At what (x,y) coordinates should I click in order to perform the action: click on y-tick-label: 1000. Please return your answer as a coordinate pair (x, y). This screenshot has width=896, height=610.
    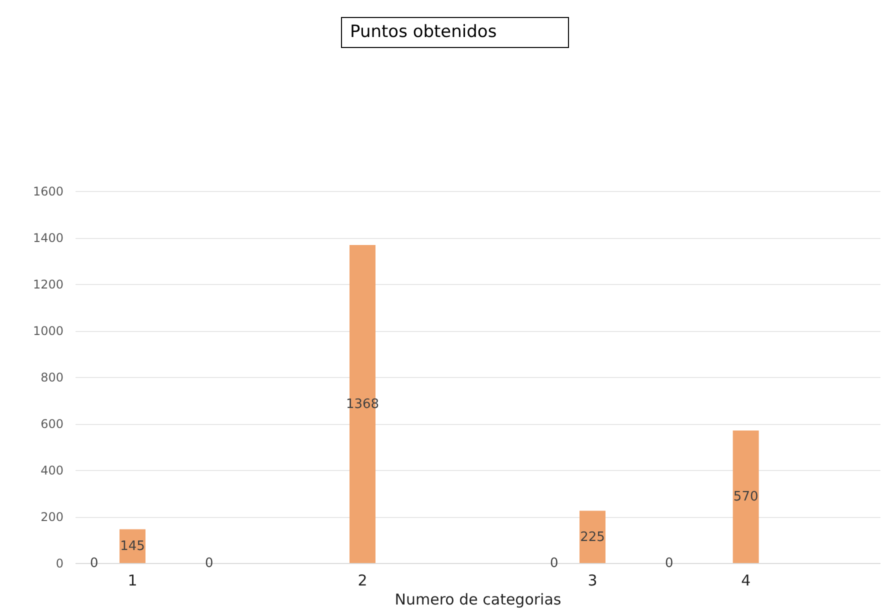
    Looking at the image, I should click on (48, 331).